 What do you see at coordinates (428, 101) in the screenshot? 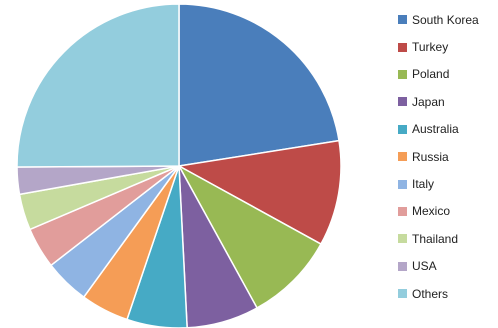
I see `legend-label-japan: Japan` at bounding box center [428, 101].